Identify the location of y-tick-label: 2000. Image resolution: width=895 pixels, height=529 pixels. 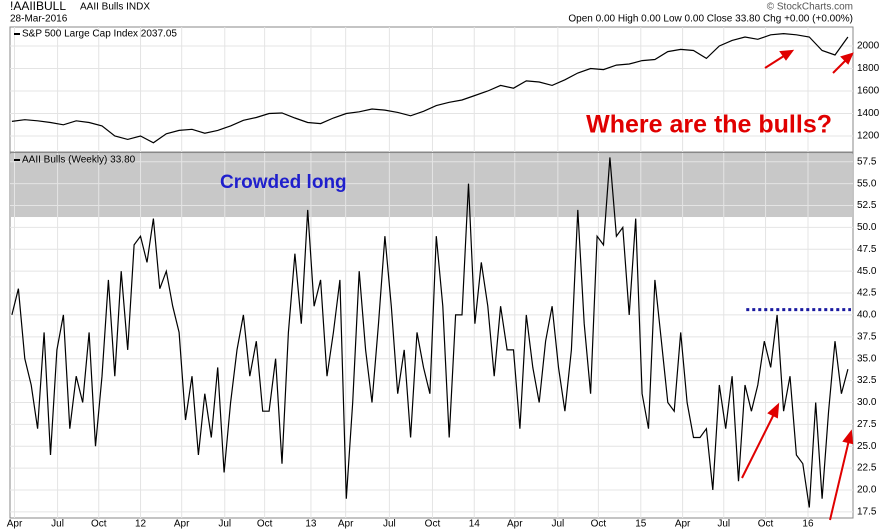
(868, 46).